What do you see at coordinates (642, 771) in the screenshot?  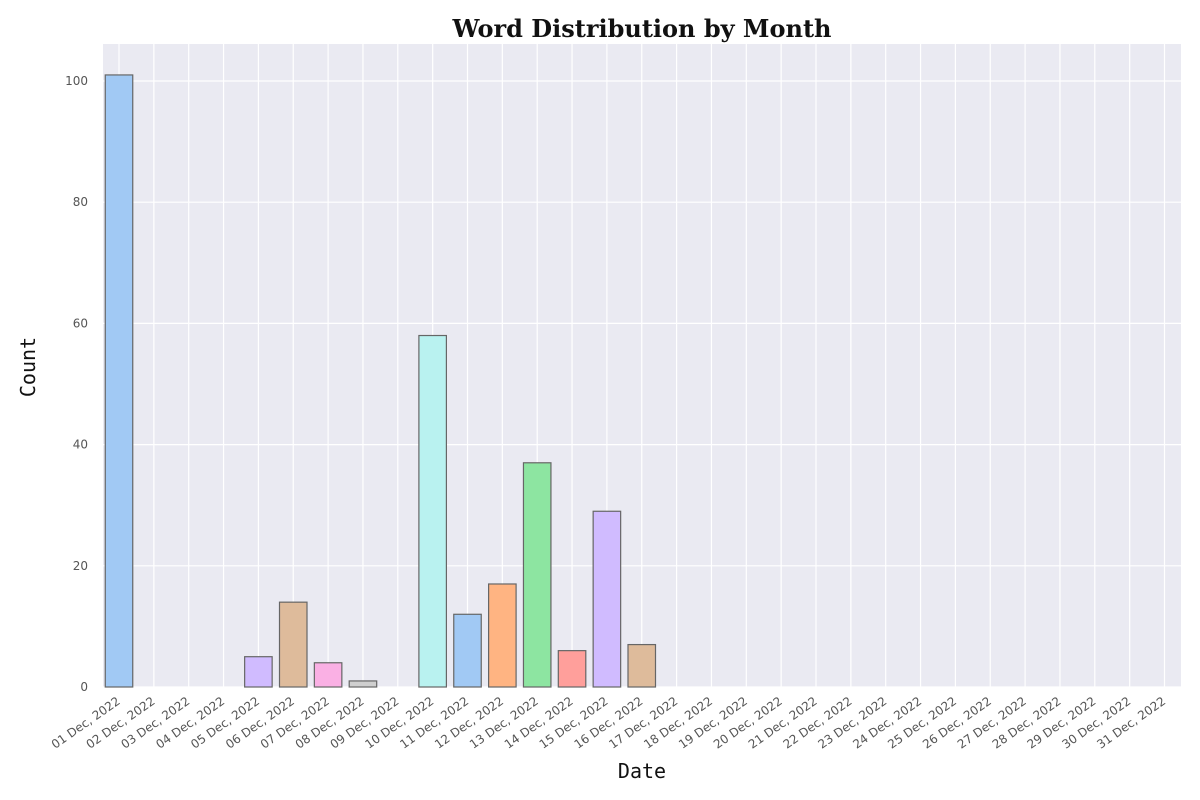 I see `x-axis-label: Date` at bounding box center [642, 771].